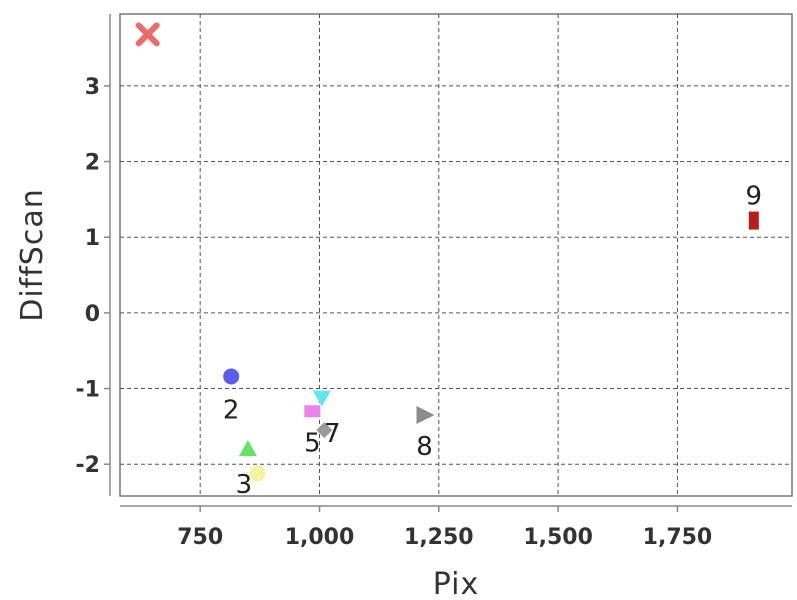 The image size is (797, 600). Describe the element at coordinates (88, 465) in the screenshot. I see `y-tick-label: -2` at that location.